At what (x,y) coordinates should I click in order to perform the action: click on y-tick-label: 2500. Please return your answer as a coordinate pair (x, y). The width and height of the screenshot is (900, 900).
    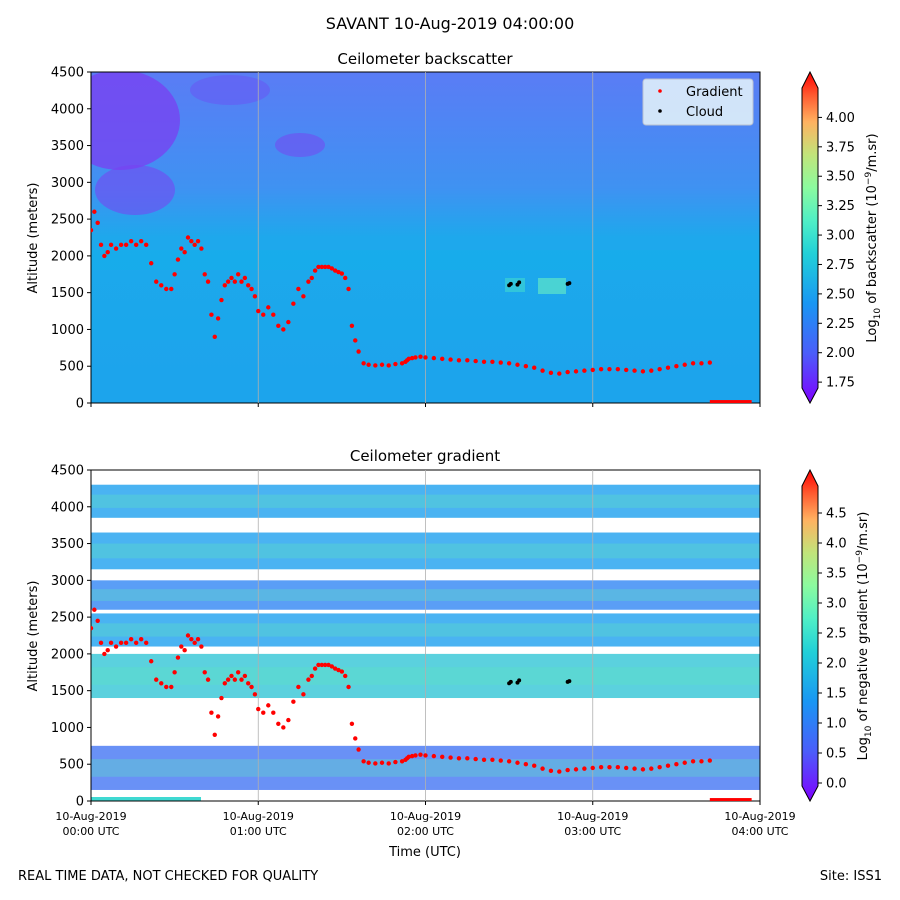
    Looking at the image, I should click on (67, 220).